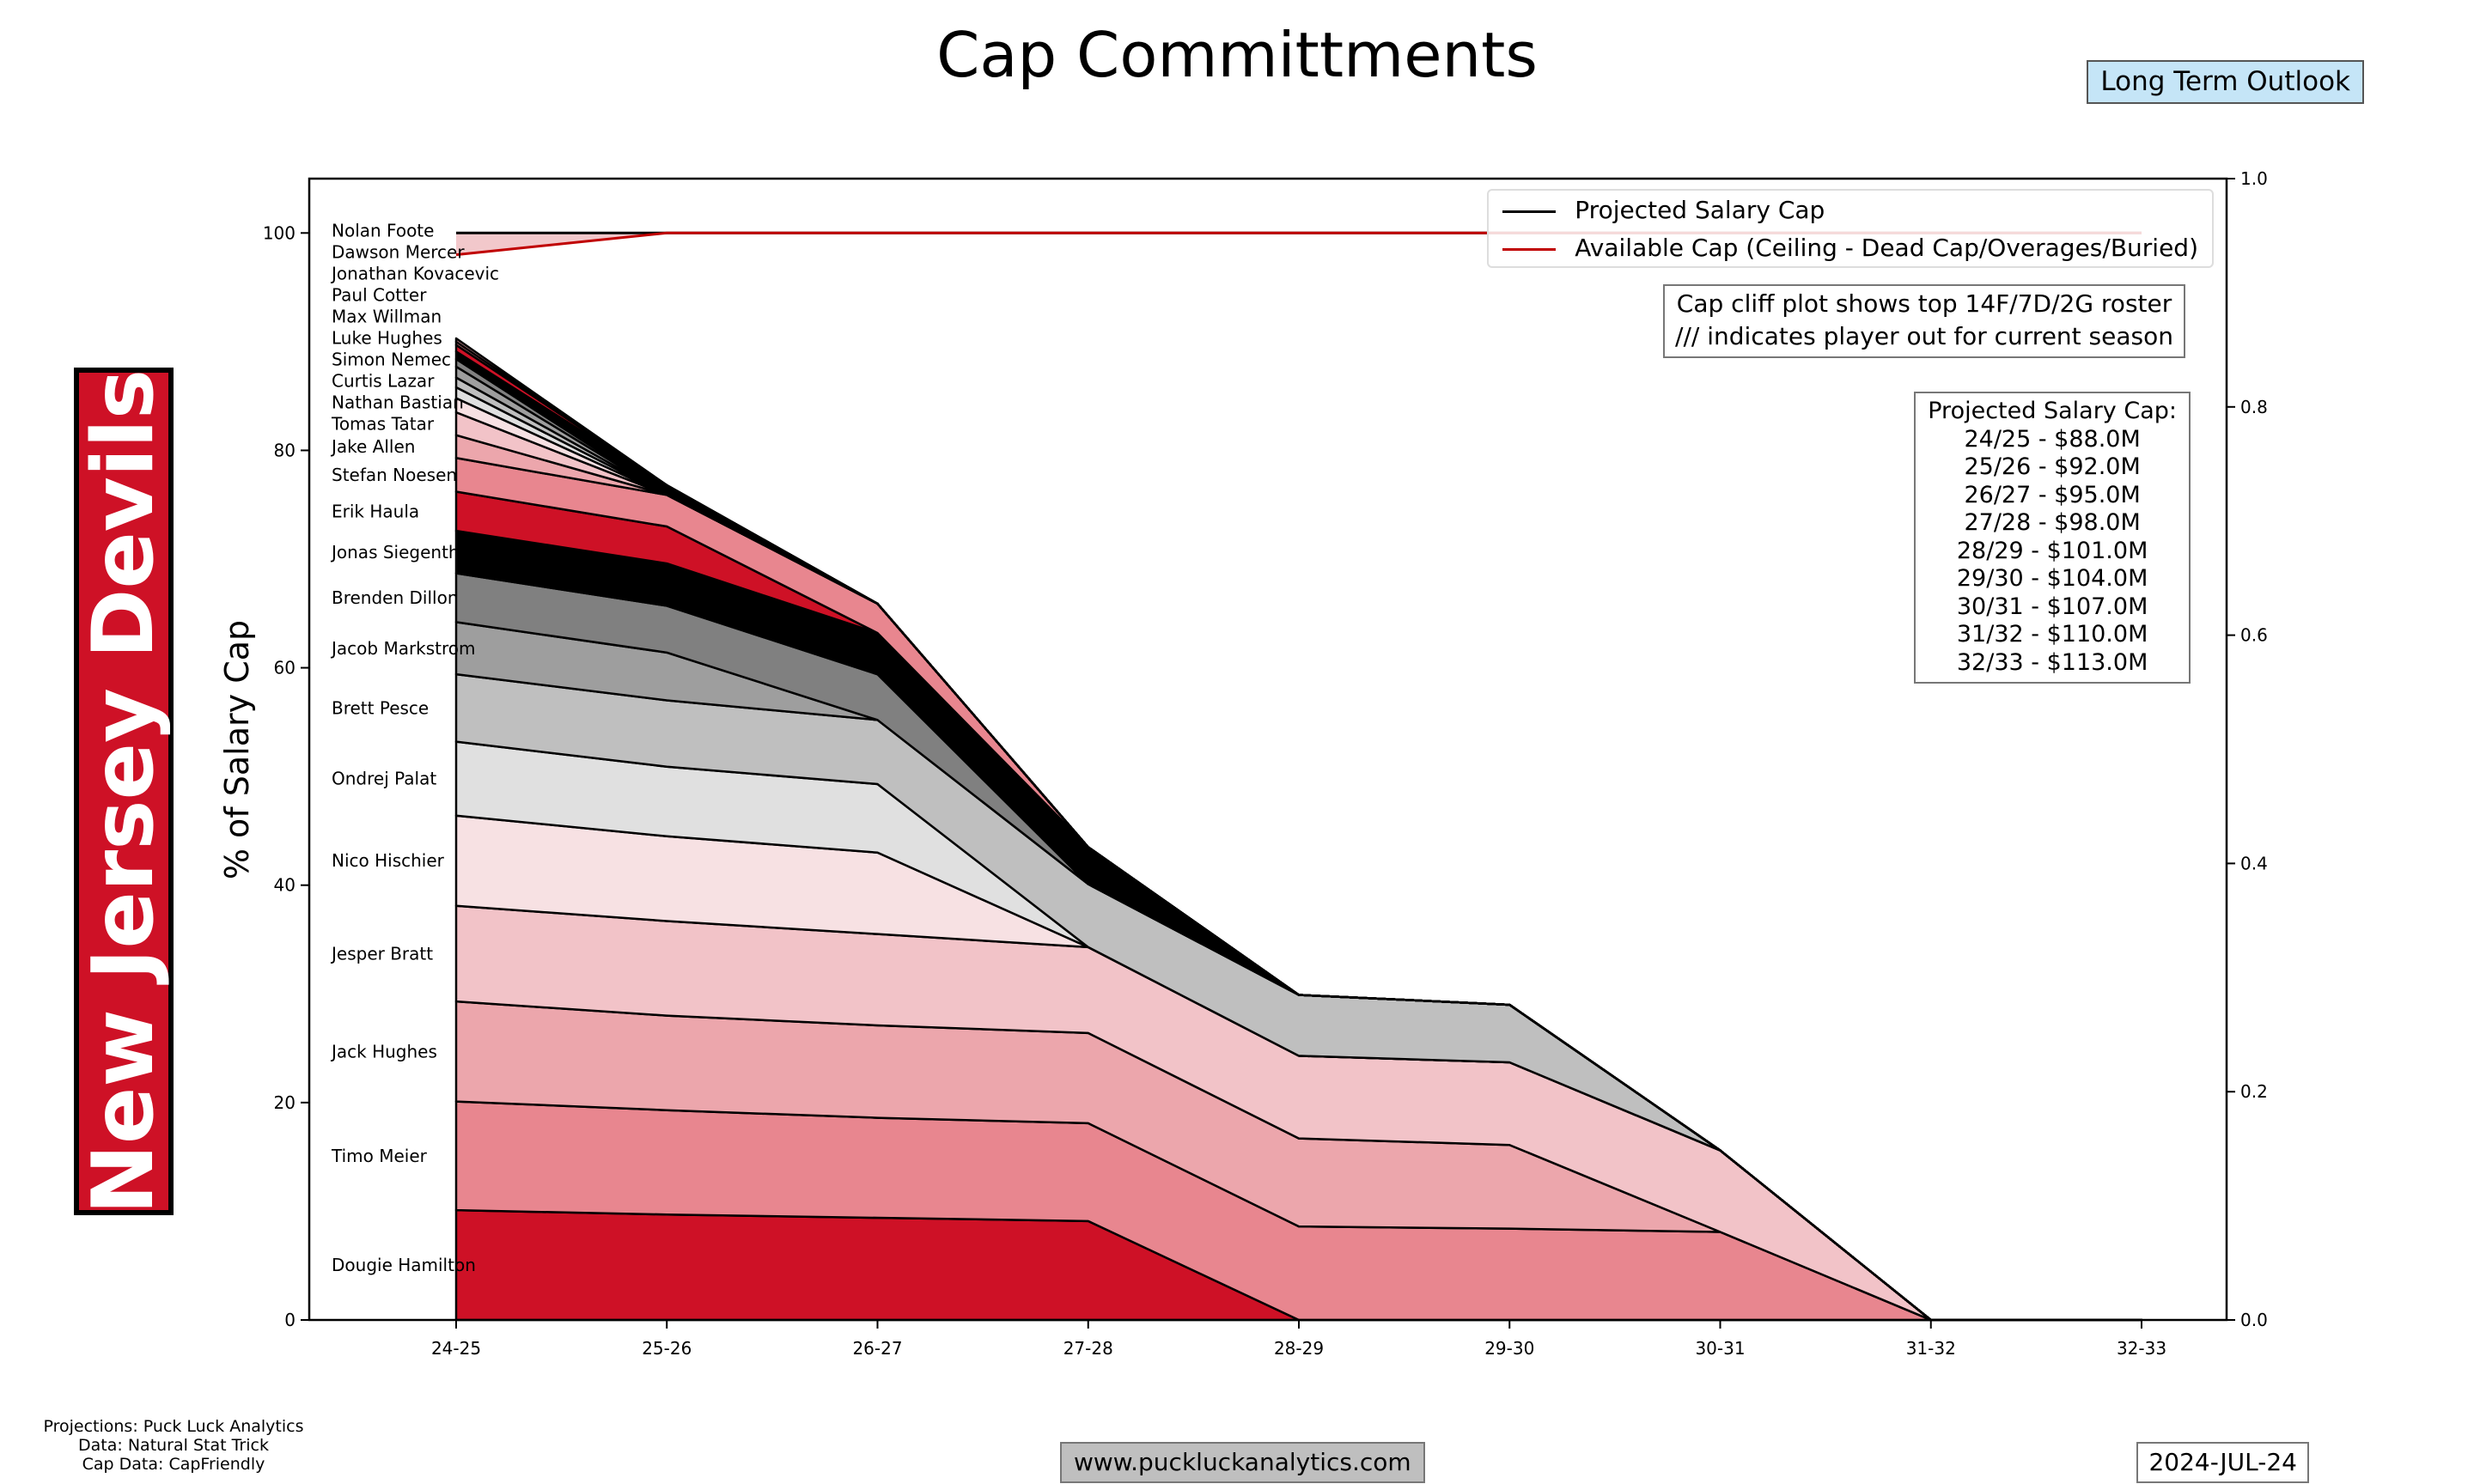 This screenshot has width=2474, height=1484. What do you see at coordinates (381, 954) in the screenshot?
I see `player-label: Jesper Bratt` at bounding box center [381, 954].